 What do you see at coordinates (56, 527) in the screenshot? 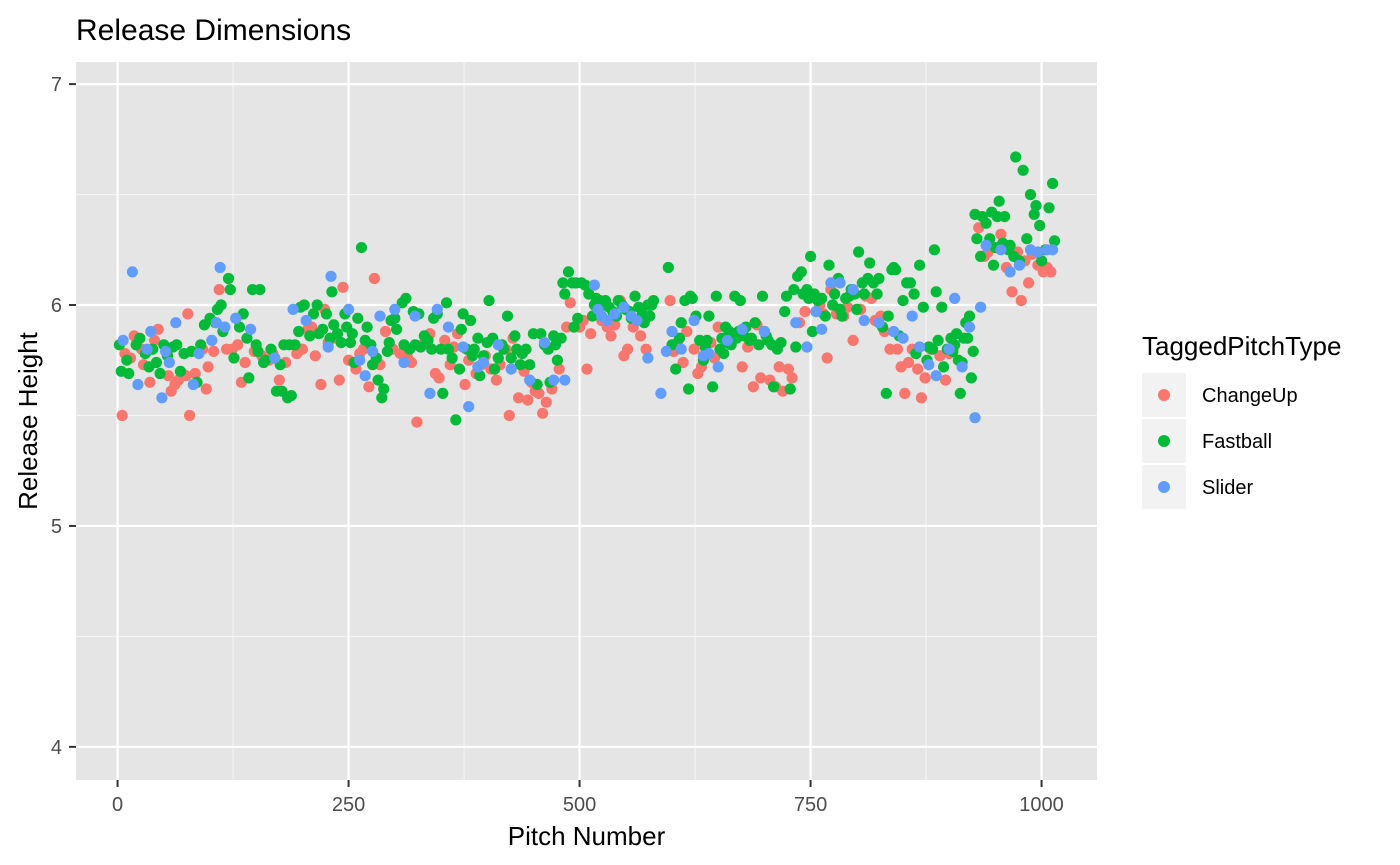
I see `y-tick-label: 5` at bounding box center [56, 527].